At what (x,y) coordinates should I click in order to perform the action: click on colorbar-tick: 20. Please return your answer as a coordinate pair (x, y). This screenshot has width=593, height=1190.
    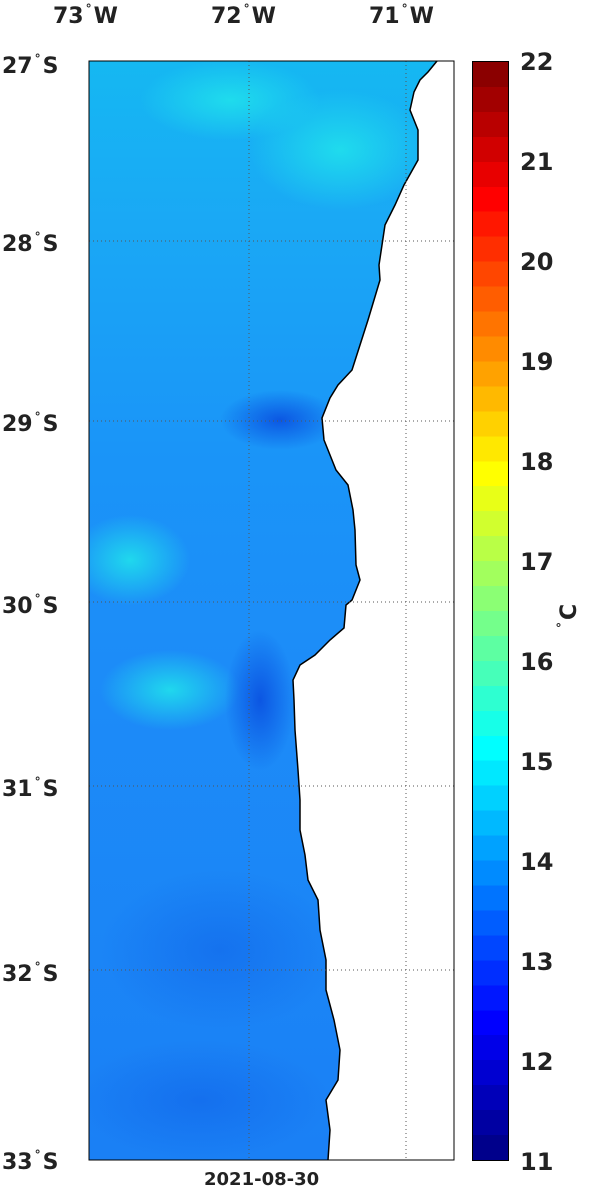
    Looking at the image, I should click on (537, 262).